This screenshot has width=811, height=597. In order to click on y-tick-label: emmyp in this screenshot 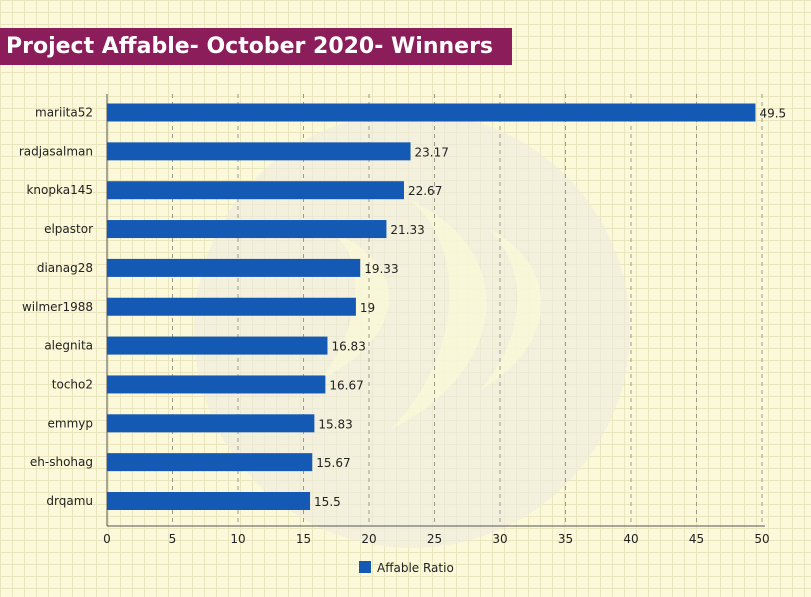, I will do `click(70, 423)`.